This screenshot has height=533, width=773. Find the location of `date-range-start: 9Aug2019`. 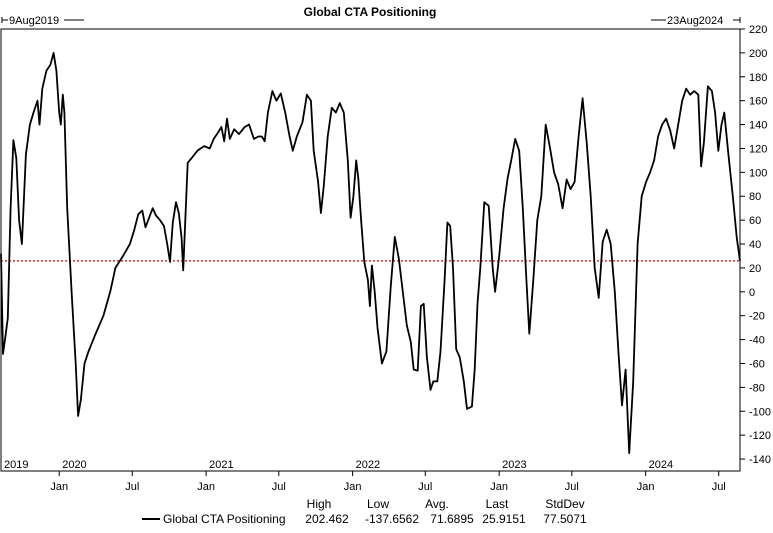

date-range-start: 9Aug2019 is located at coordinates (42, 21).